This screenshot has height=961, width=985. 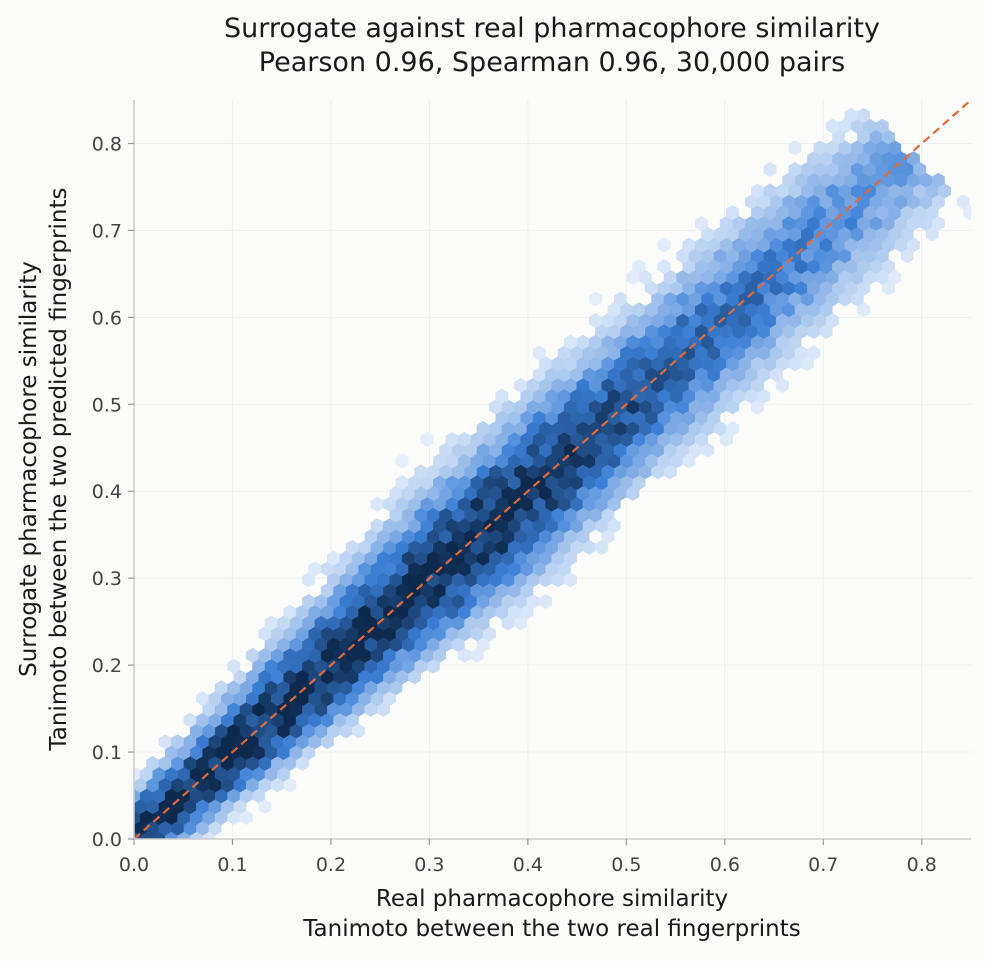 I want to click on y-axis-ticks: 0.0 0.1 0.2 0.3 0.4 0.5 0.6 0.7 0.8, so click(x=113, y=492).